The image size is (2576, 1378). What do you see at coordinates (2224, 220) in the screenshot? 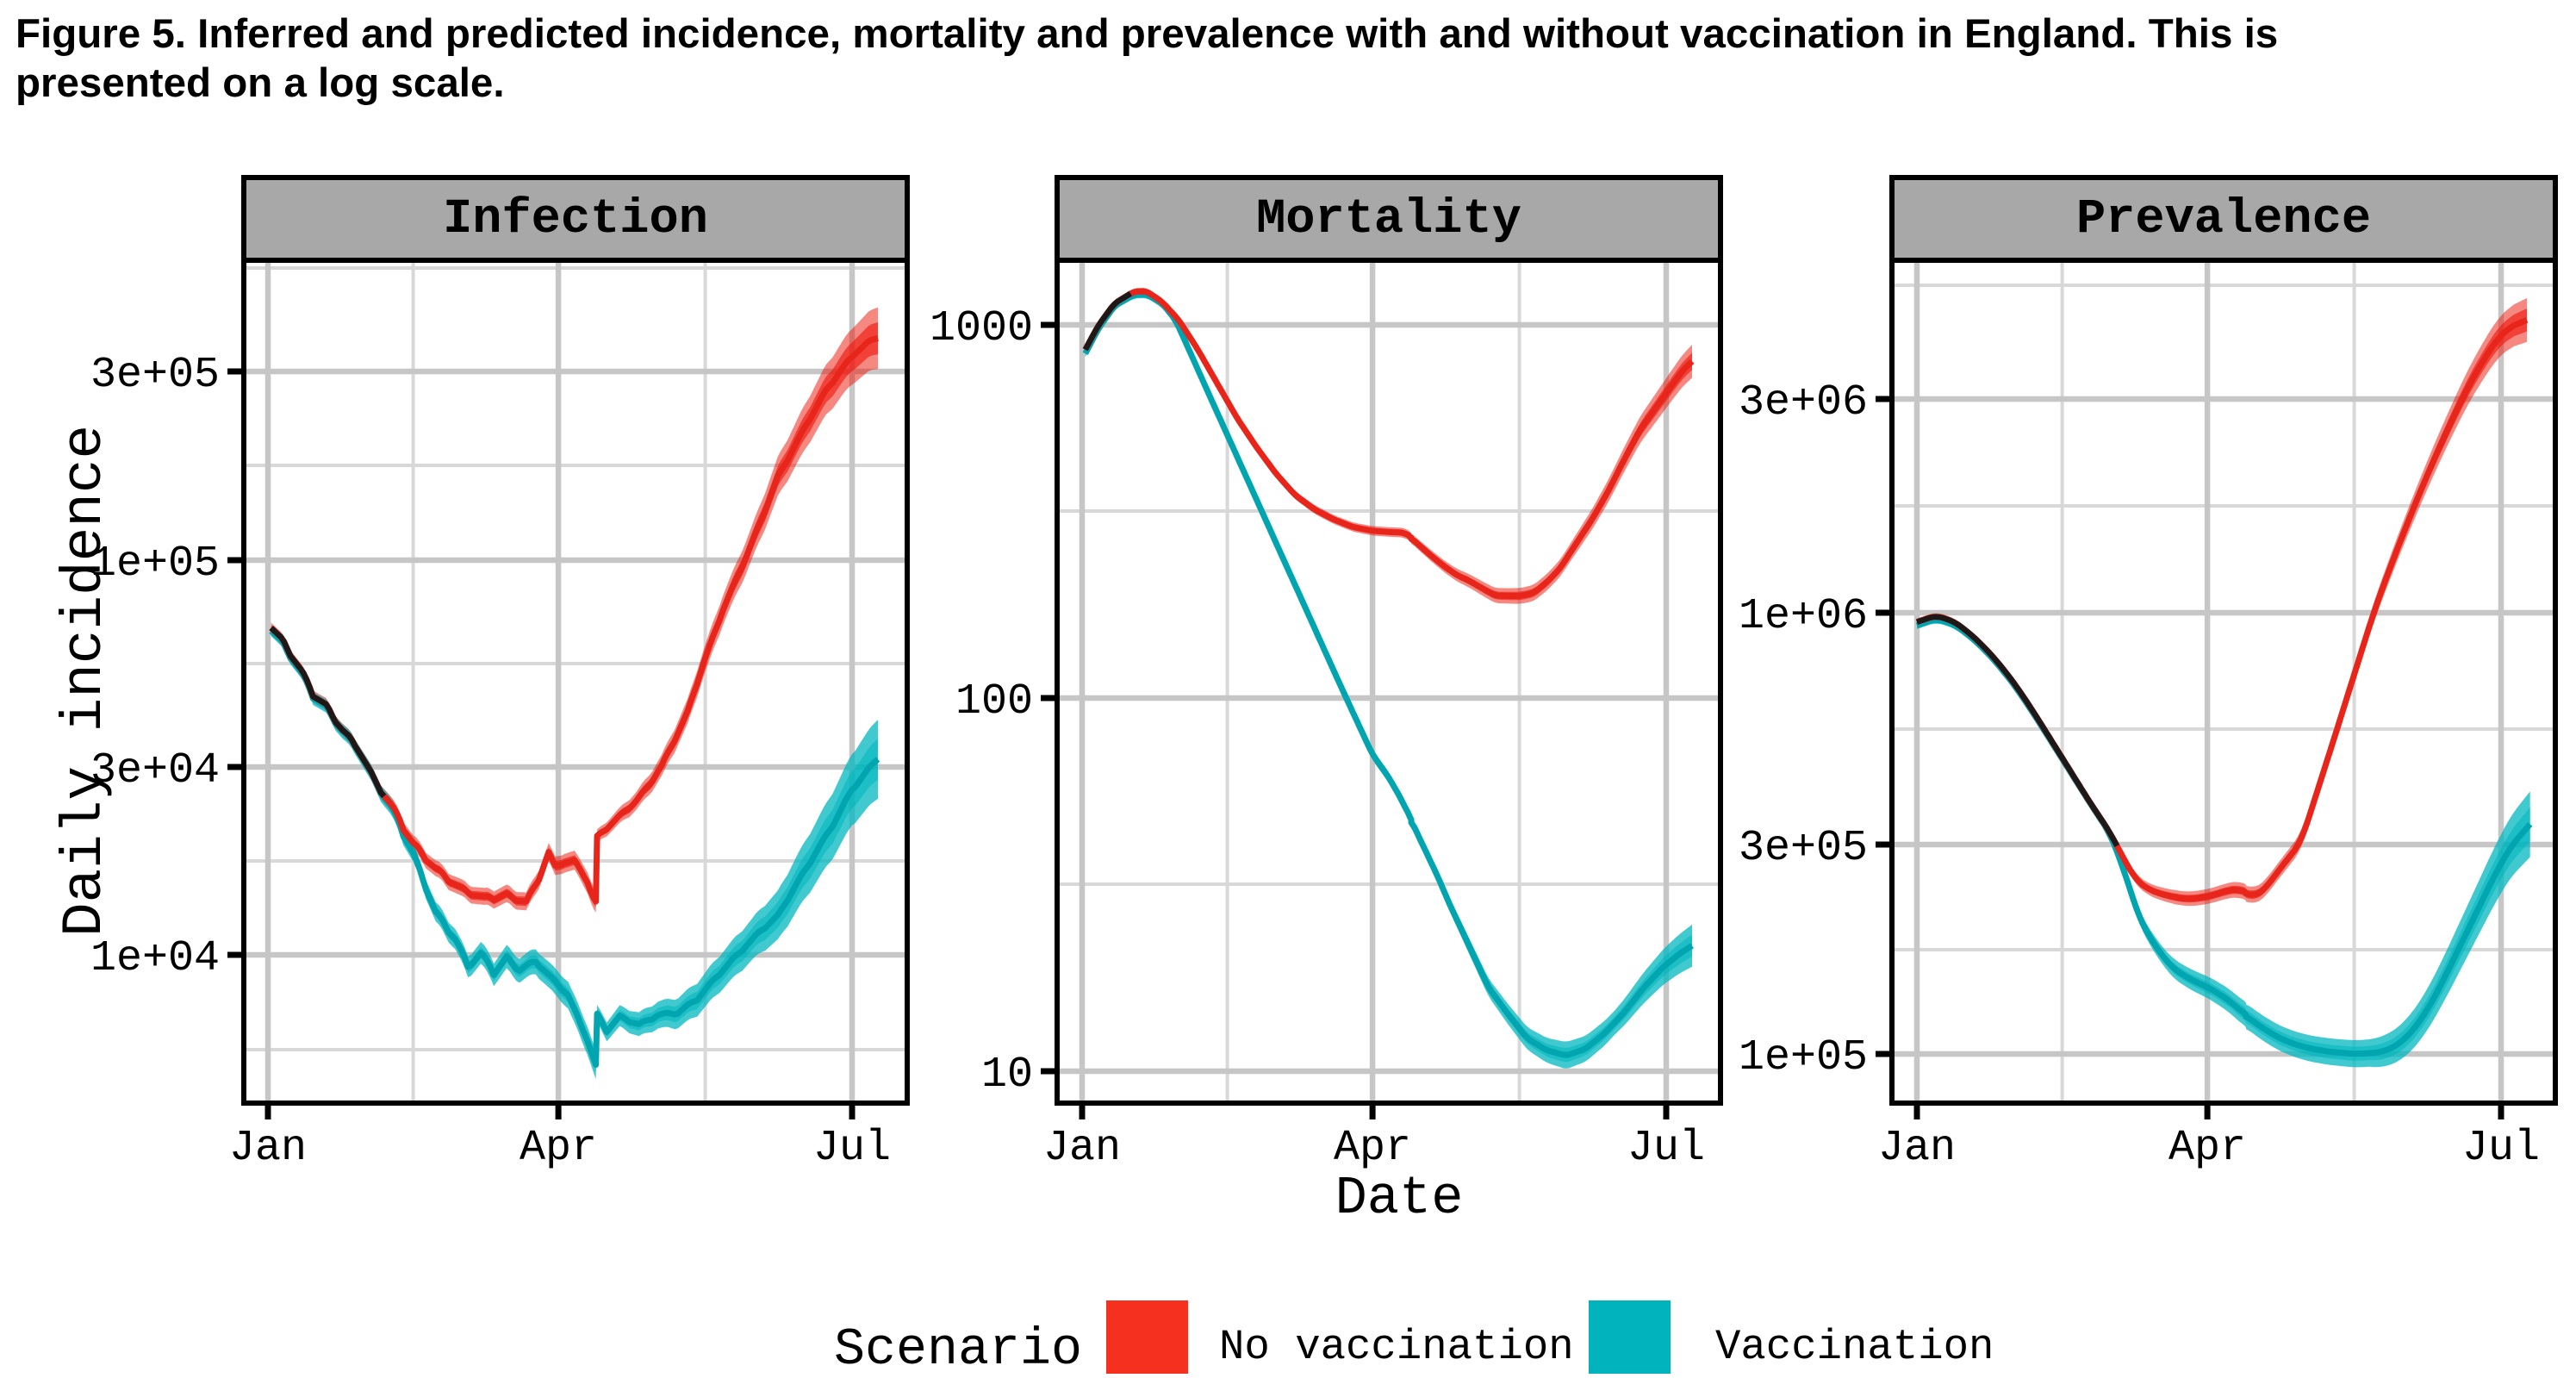
I see `svg-text: Prevalence` at bounding box center [2224, 220].